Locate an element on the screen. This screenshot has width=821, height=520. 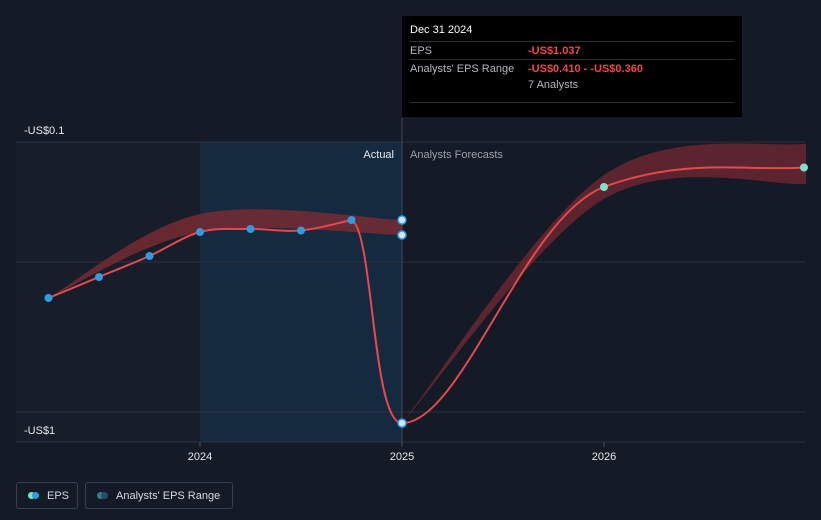
eps-swatch-icon is located at coordinates (33, 495).